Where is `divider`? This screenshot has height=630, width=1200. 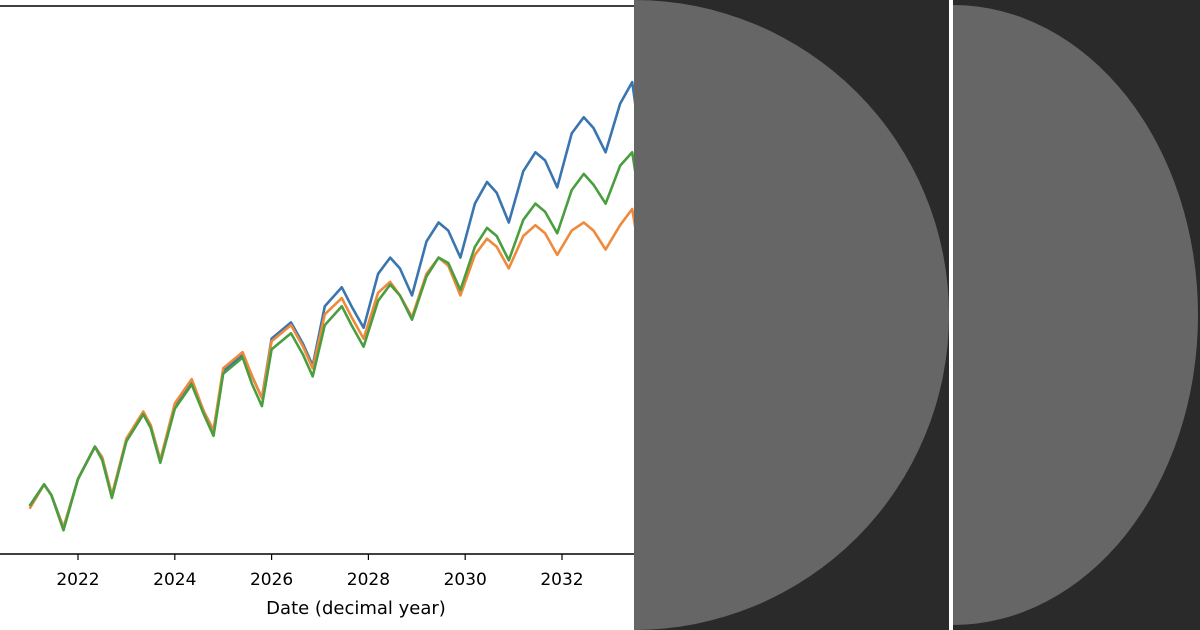 divider is located at coordinates (951, 315).